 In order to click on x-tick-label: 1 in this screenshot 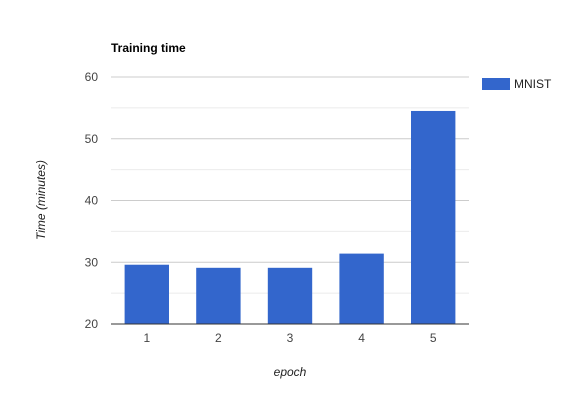, I will do `click(146, 338)`.